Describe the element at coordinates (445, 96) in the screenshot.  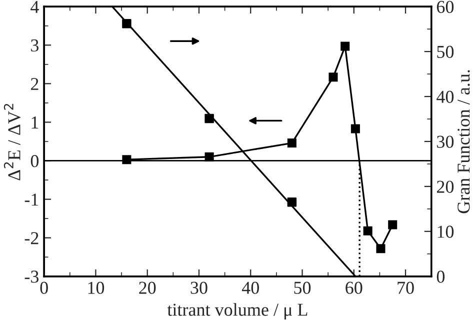
I see `y2-tick-label: 40` at that location.